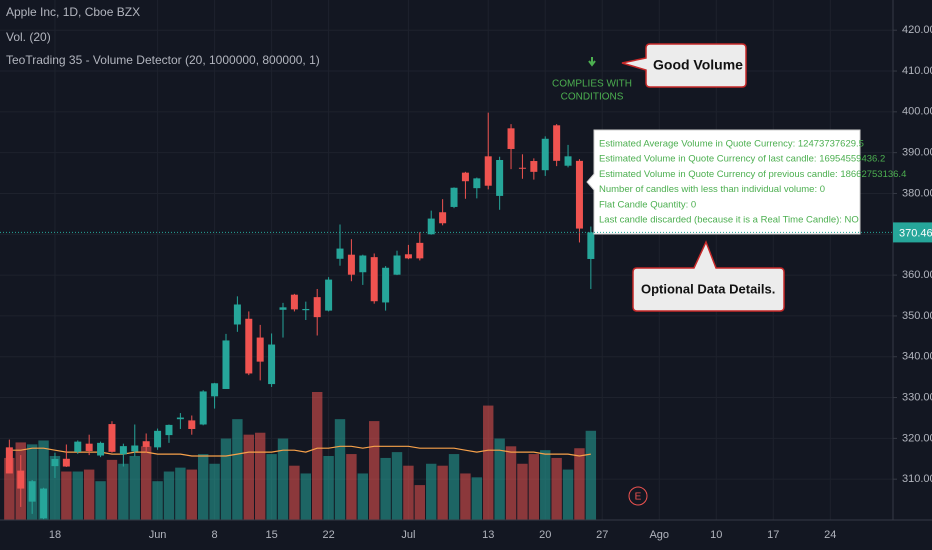  What do you see at coordinates (917, 193) in the screenshot?
I see `y-tick-label: 380.00` at bounding box center [917, 193].